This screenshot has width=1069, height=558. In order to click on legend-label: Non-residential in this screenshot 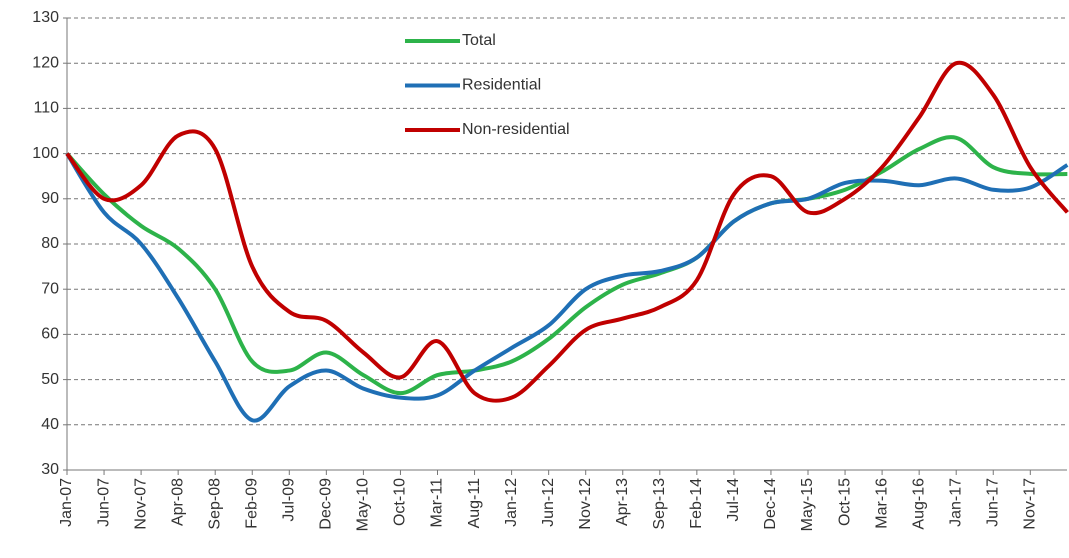, I will do `click(516, 129)`.